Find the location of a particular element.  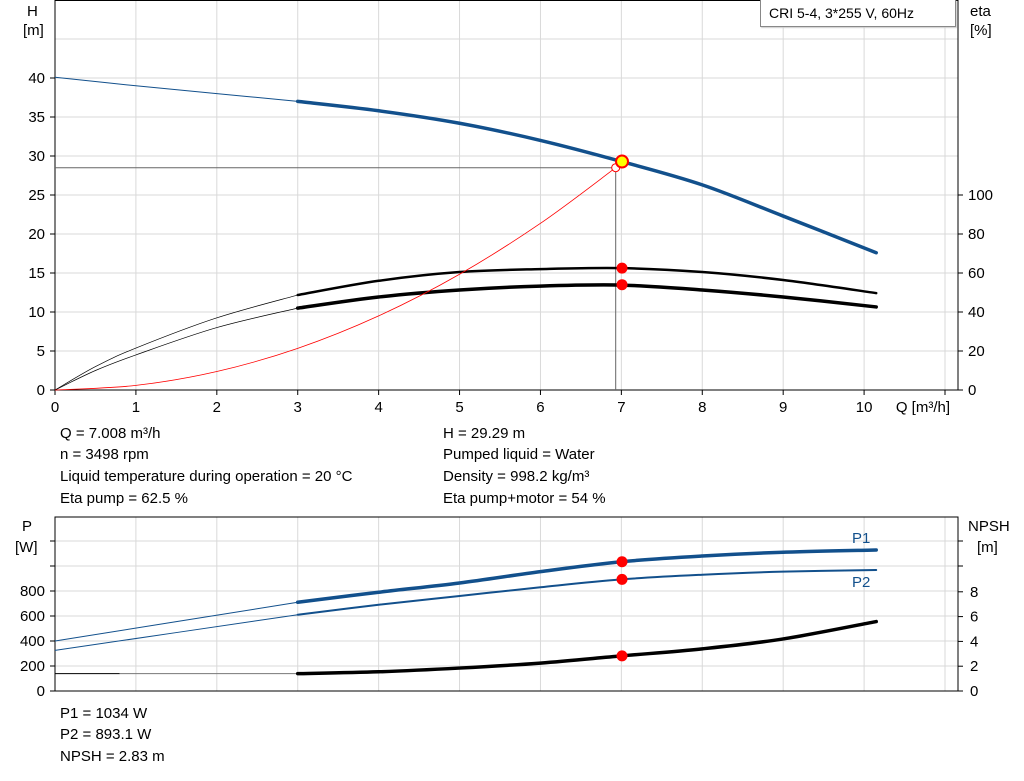

y2-axis-unit: [m] is located at coordinates (987, 547).